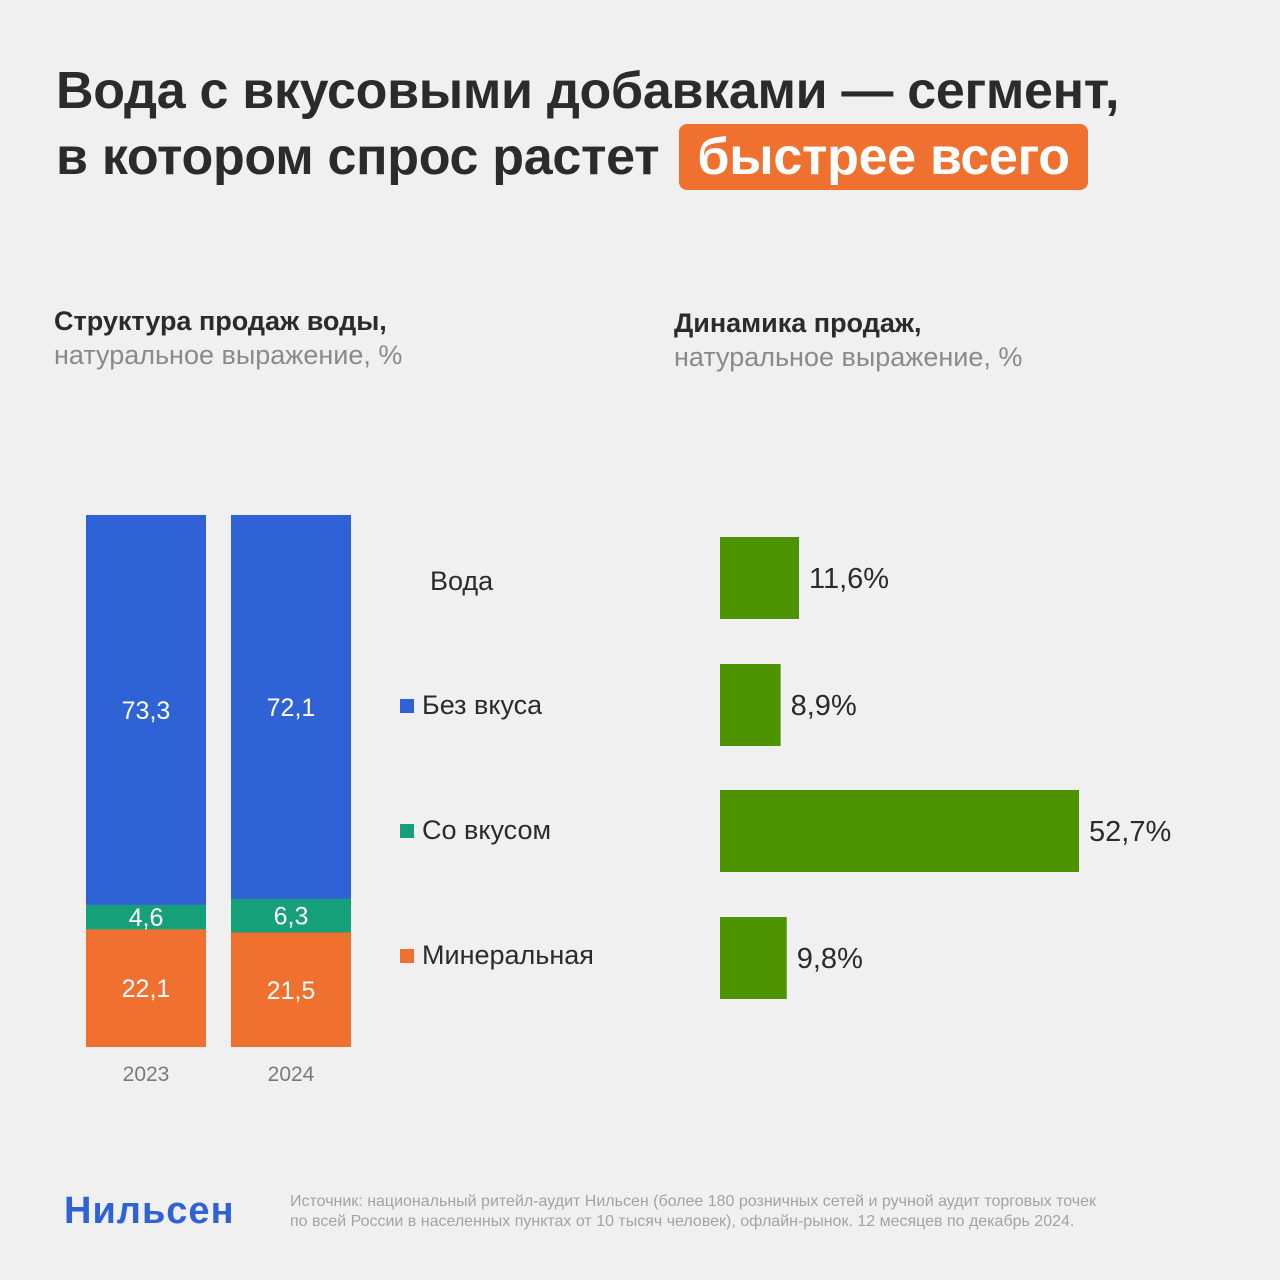 The width and height of the screenshot is (1280, 1280). I want to click on title-highlight: быстрее всего, so click(883, 157).